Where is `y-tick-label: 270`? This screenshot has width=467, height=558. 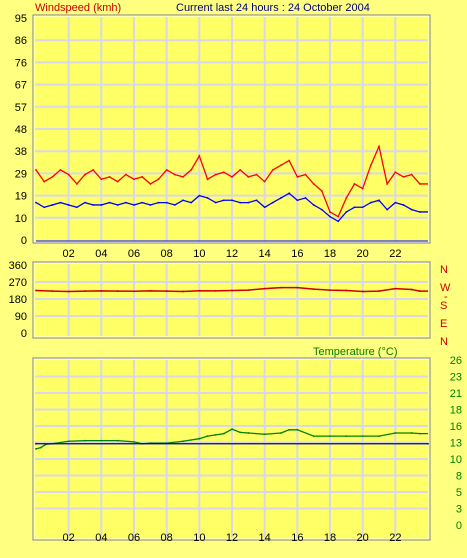
y-tick-label: 270 is located at coordinates (18, 283).